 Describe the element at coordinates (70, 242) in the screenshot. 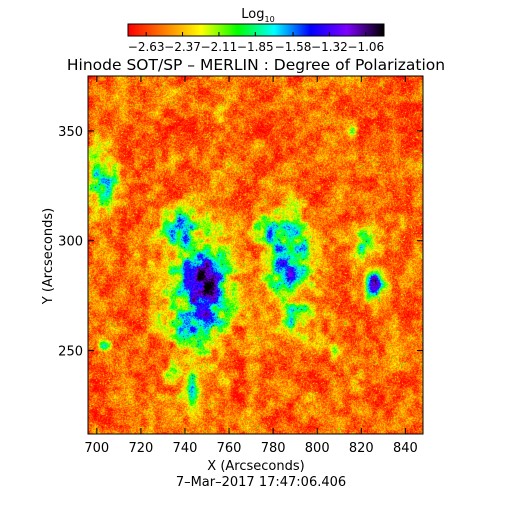

I see `y-tick-label: 300` at that location.